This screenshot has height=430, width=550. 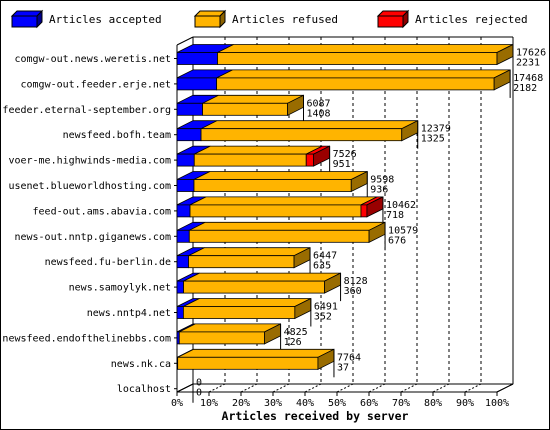 I want to click on accepted-value-label: 352, so click(x=323, y=317).